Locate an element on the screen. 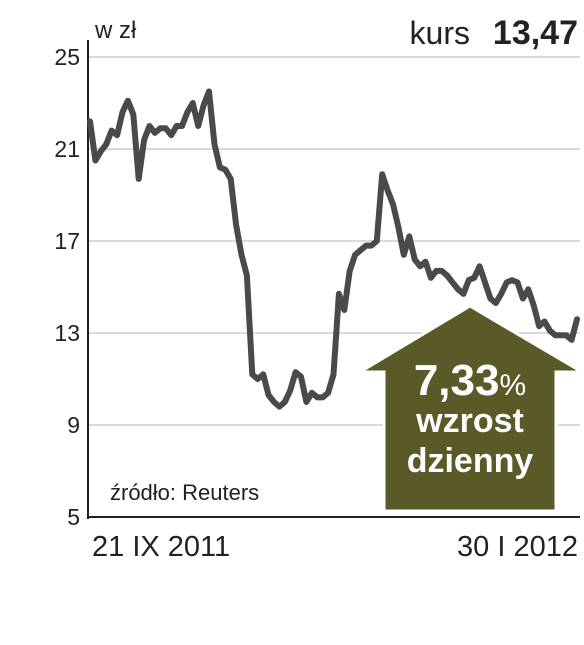 Image resolution: width=584 pixels, height=645 pixels. annotation-line: wzrost is located at coordinates (469, 421).